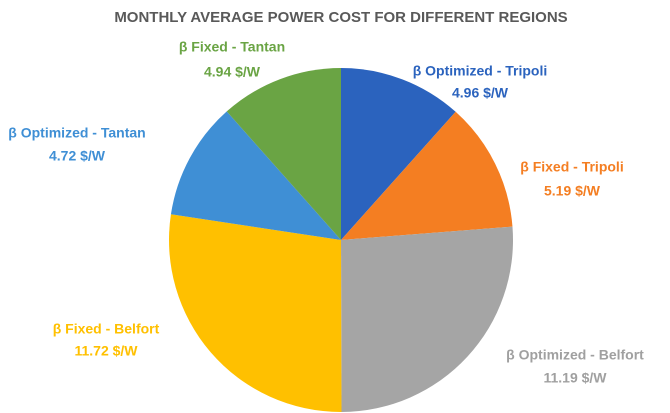  Describe the element at coordinates (571, 167) in the screenshot. I see `slice-label: β Fixed - Tripoli` at that location.